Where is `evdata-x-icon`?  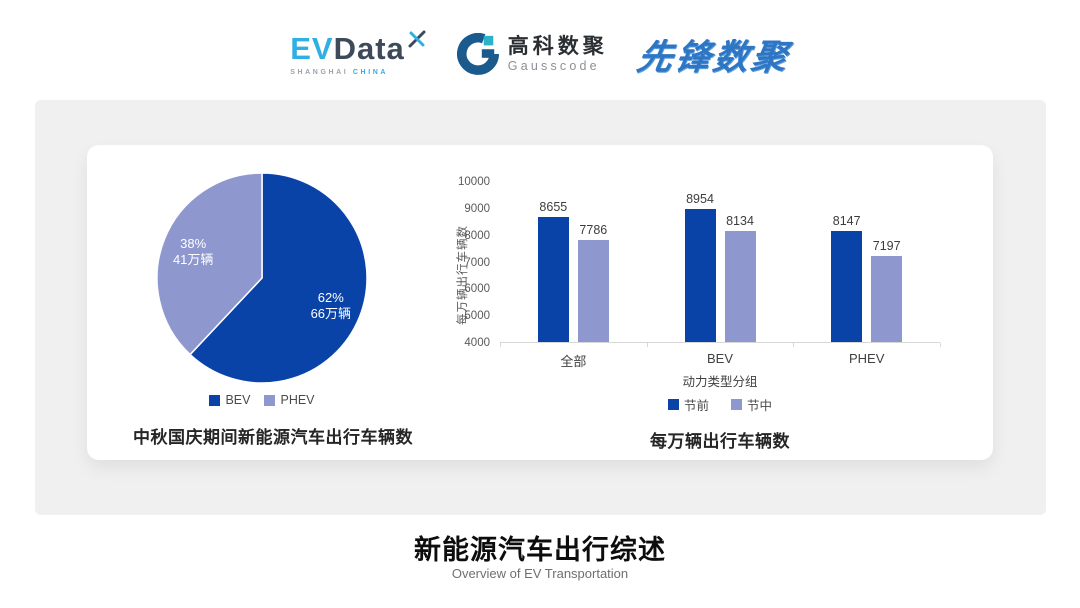 evdata-x-icon is located at coordinates (417, 38).